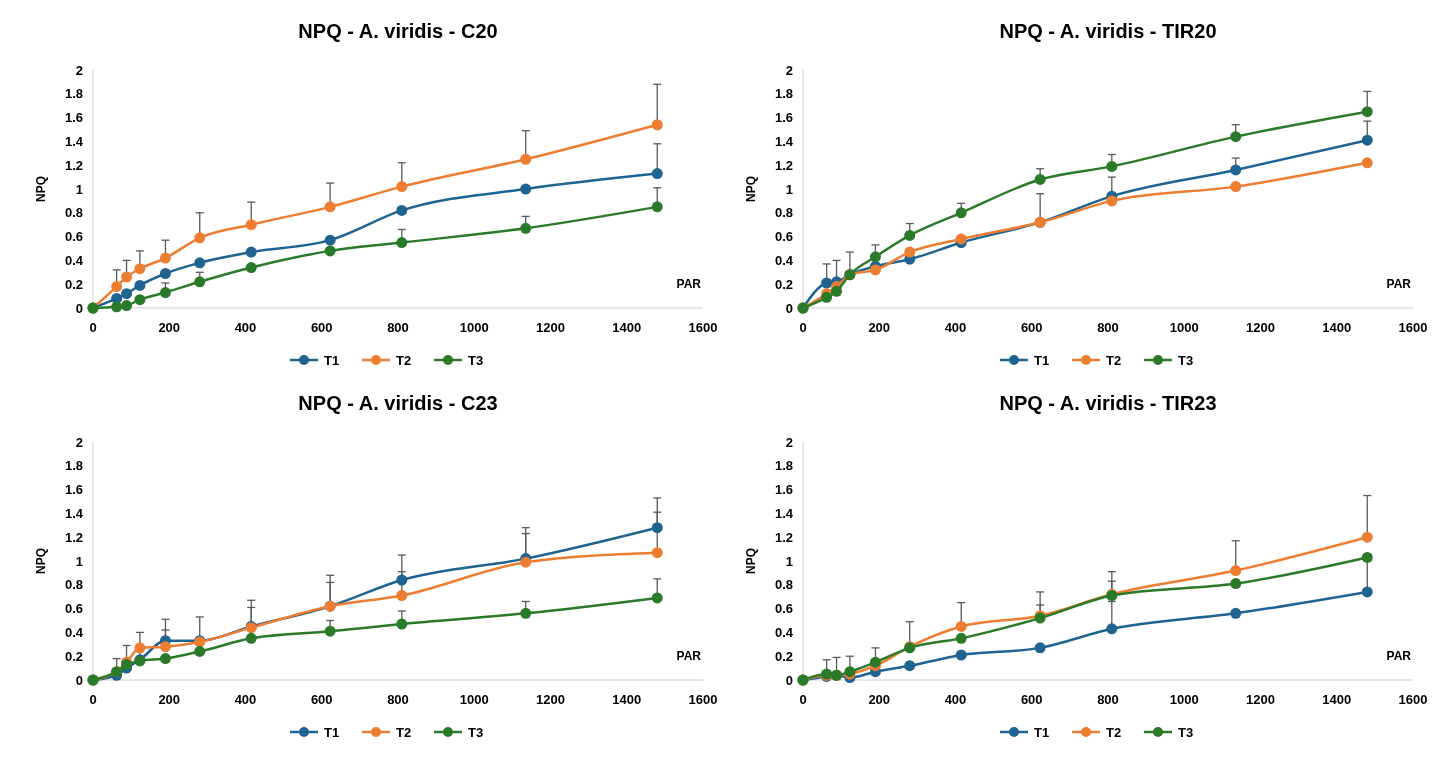 The image size is (1437, 758). I want to click on chart-title: NPQ - A. viridis - C23, so click(398, 403).